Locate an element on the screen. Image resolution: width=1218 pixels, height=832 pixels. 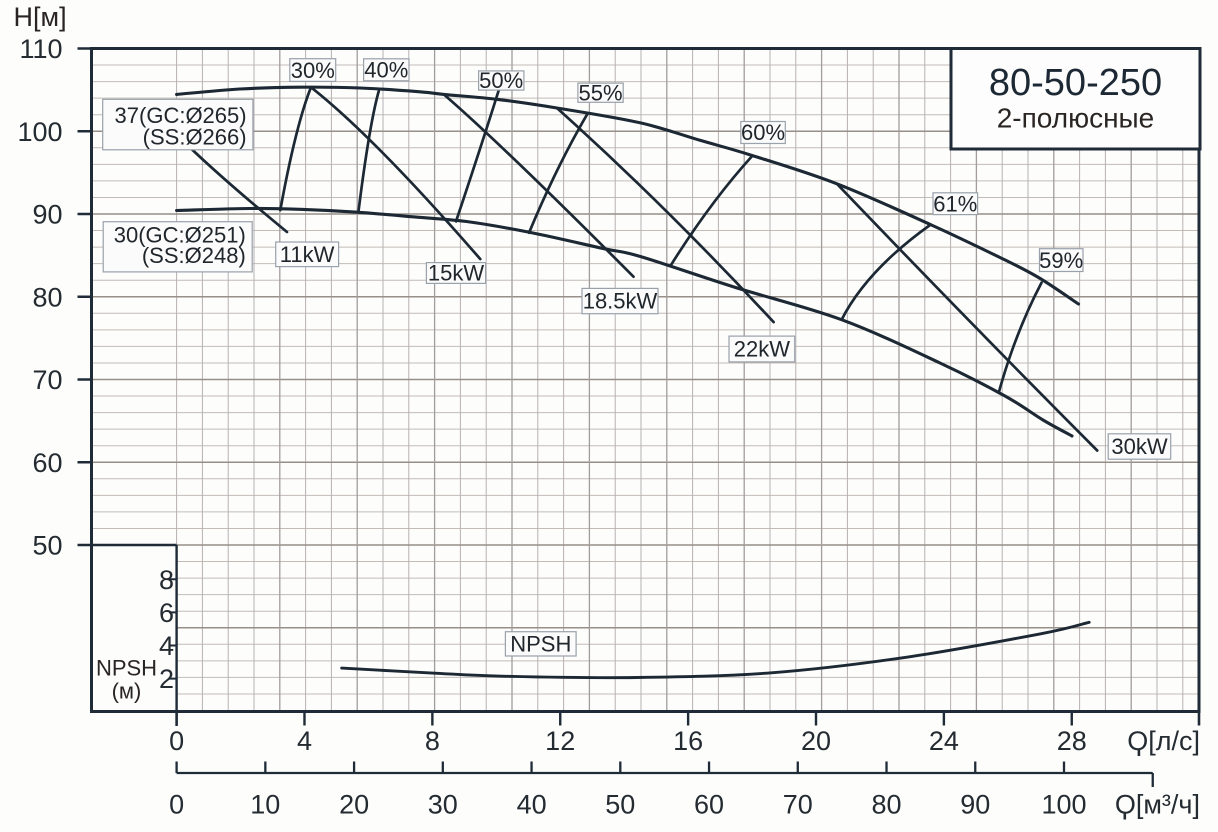
svg-text: (м) is located at coordinates (127, 691).